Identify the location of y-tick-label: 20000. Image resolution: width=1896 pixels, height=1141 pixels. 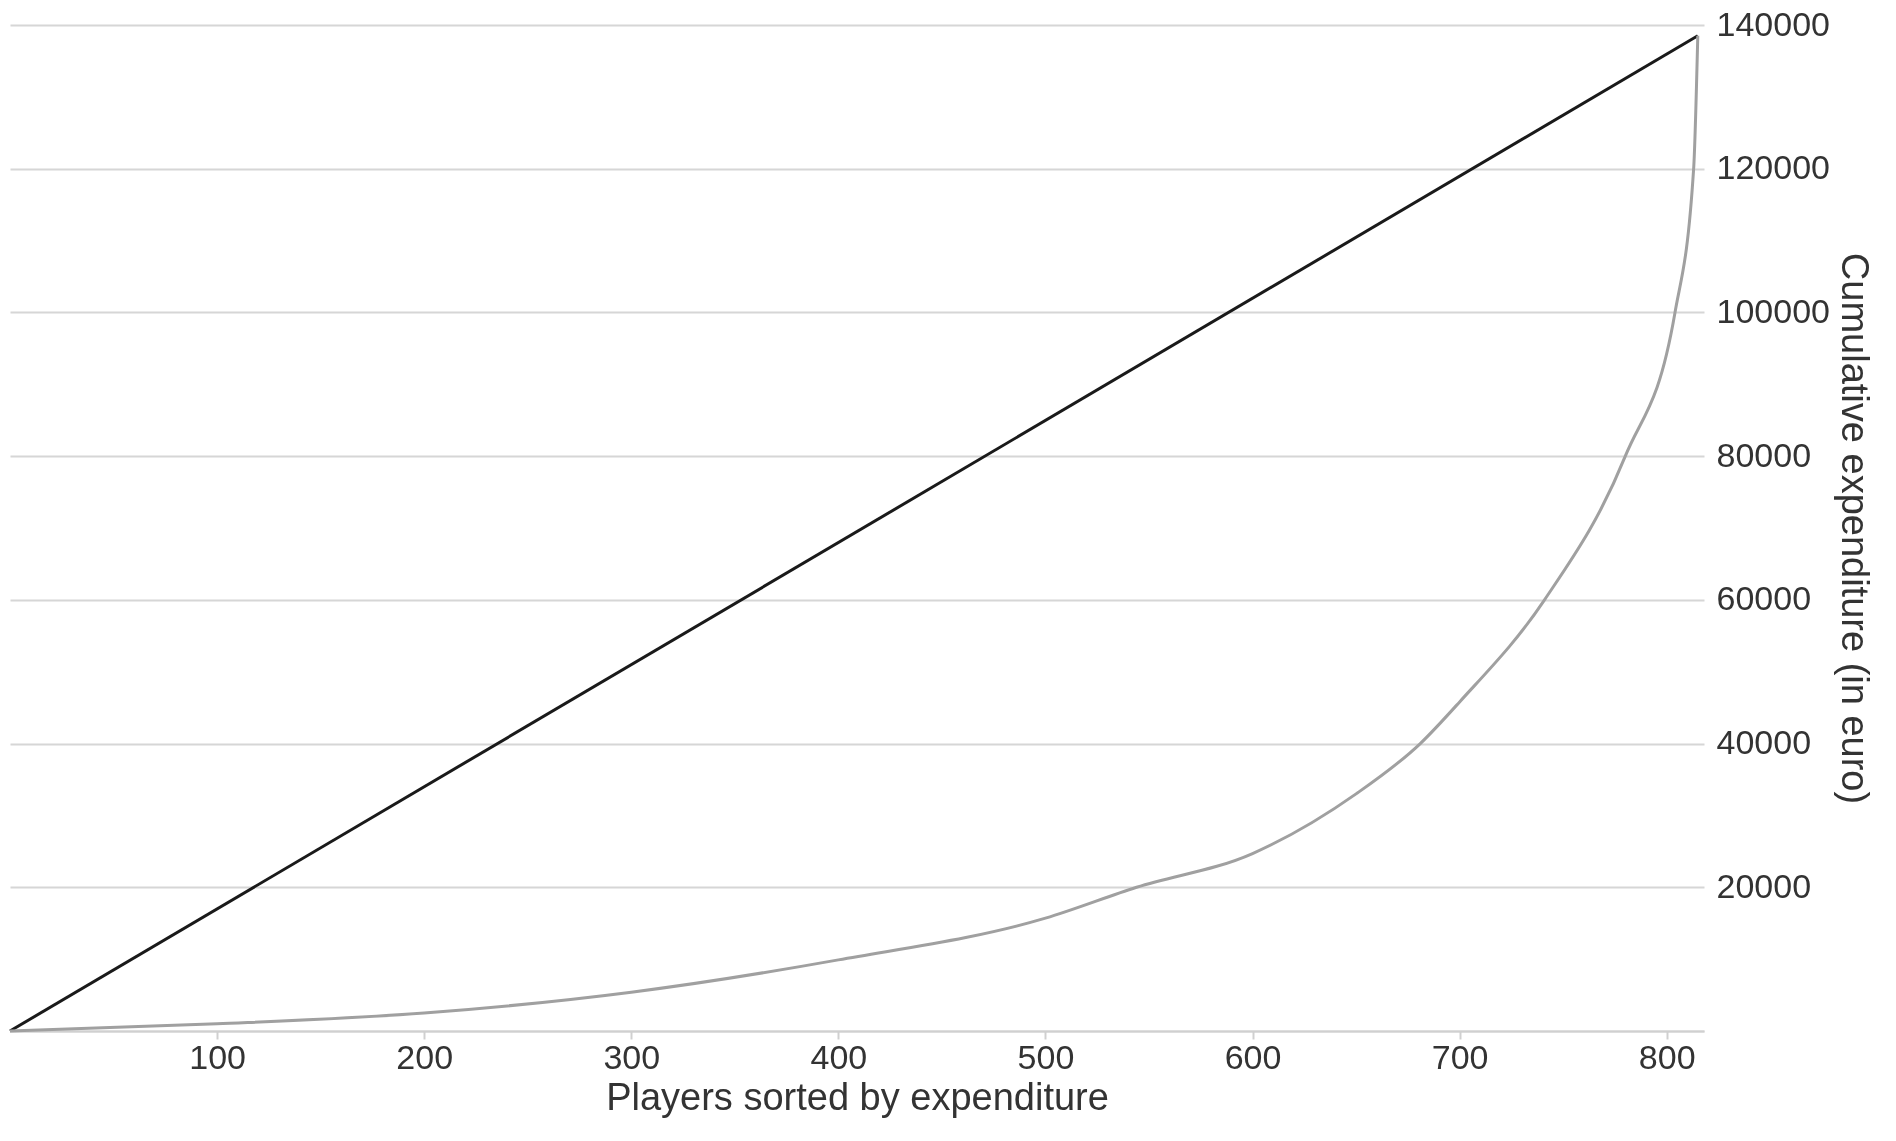
(1764, 885).